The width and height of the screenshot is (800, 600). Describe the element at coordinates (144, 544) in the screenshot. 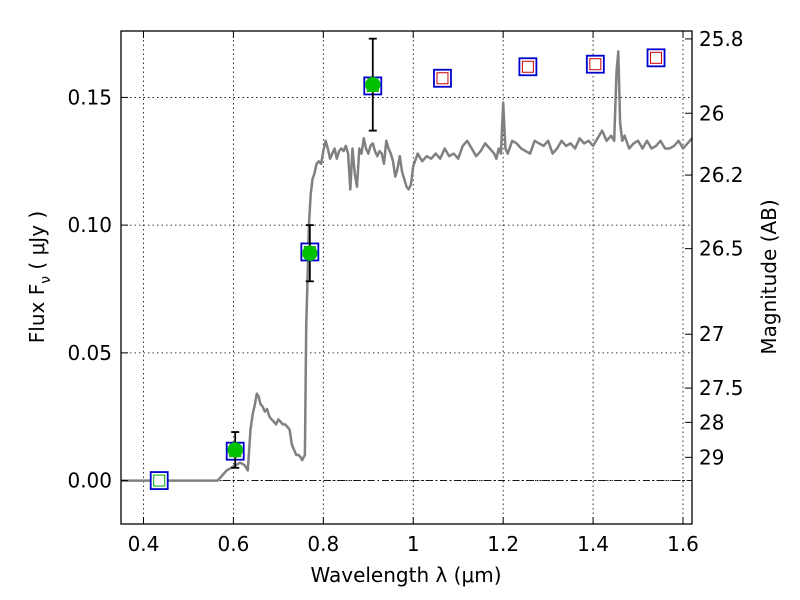

I see `x-tick-label: 0.4` at that location.